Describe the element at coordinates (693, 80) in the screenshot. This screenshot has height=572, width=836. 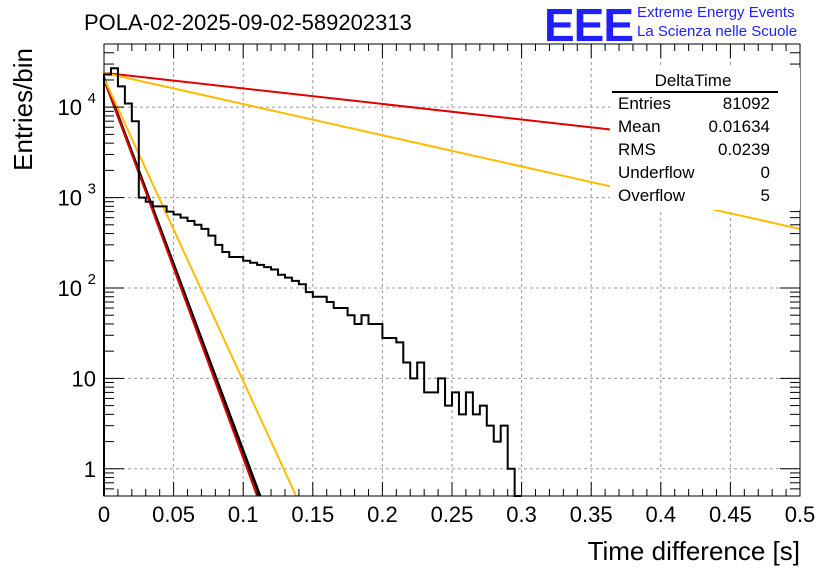
I see `stats-title: DeltaTime` at that location.